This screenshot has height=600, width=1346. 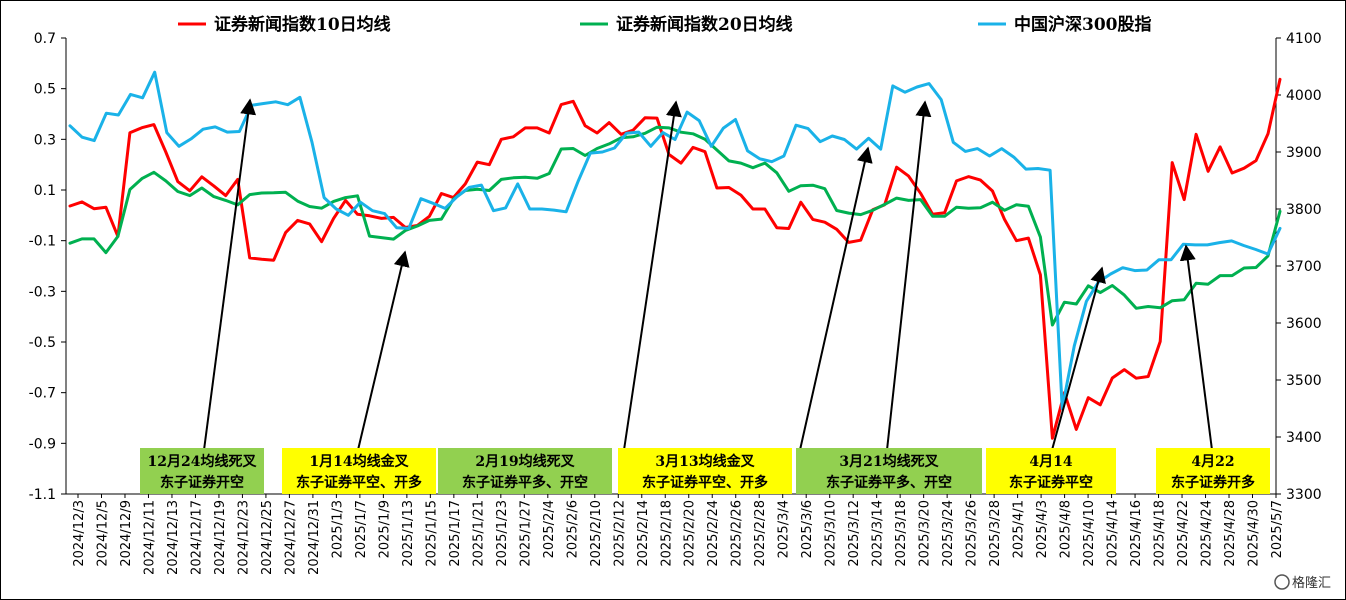 I want to click on x-tick-label: 2025/2/4, so click(x=549, y=529).